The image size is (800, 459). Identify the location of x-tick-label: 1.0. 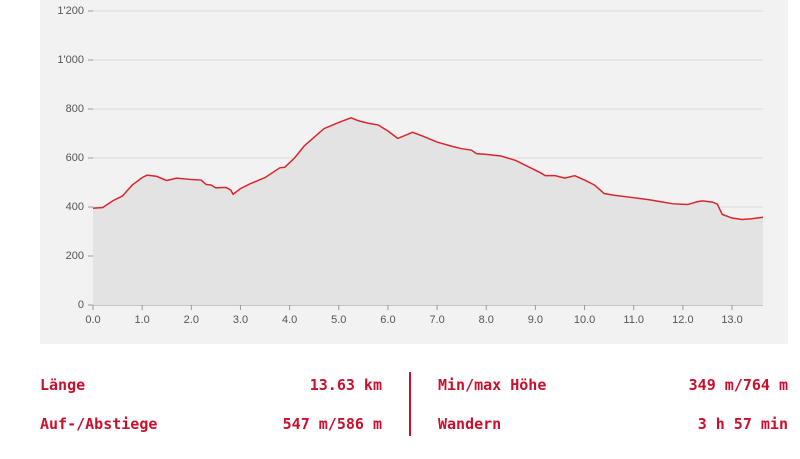
(142, 320).